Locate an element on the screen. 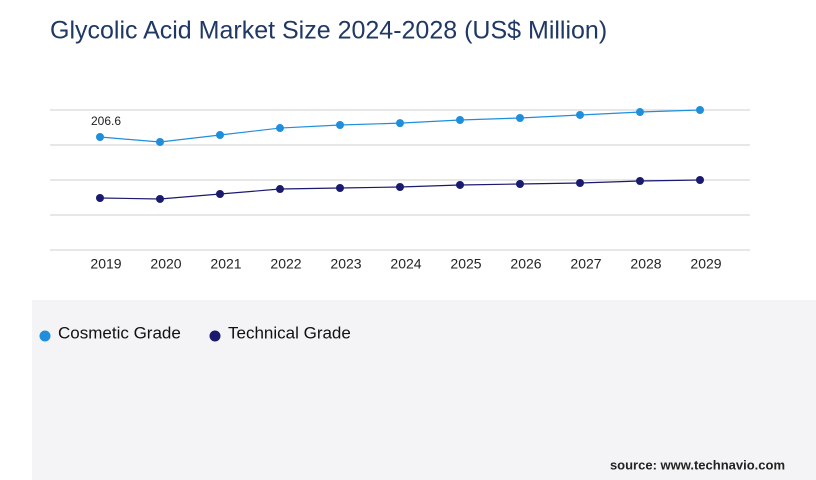  x-tick-label: 2023 is located at coordinates (345, 264).